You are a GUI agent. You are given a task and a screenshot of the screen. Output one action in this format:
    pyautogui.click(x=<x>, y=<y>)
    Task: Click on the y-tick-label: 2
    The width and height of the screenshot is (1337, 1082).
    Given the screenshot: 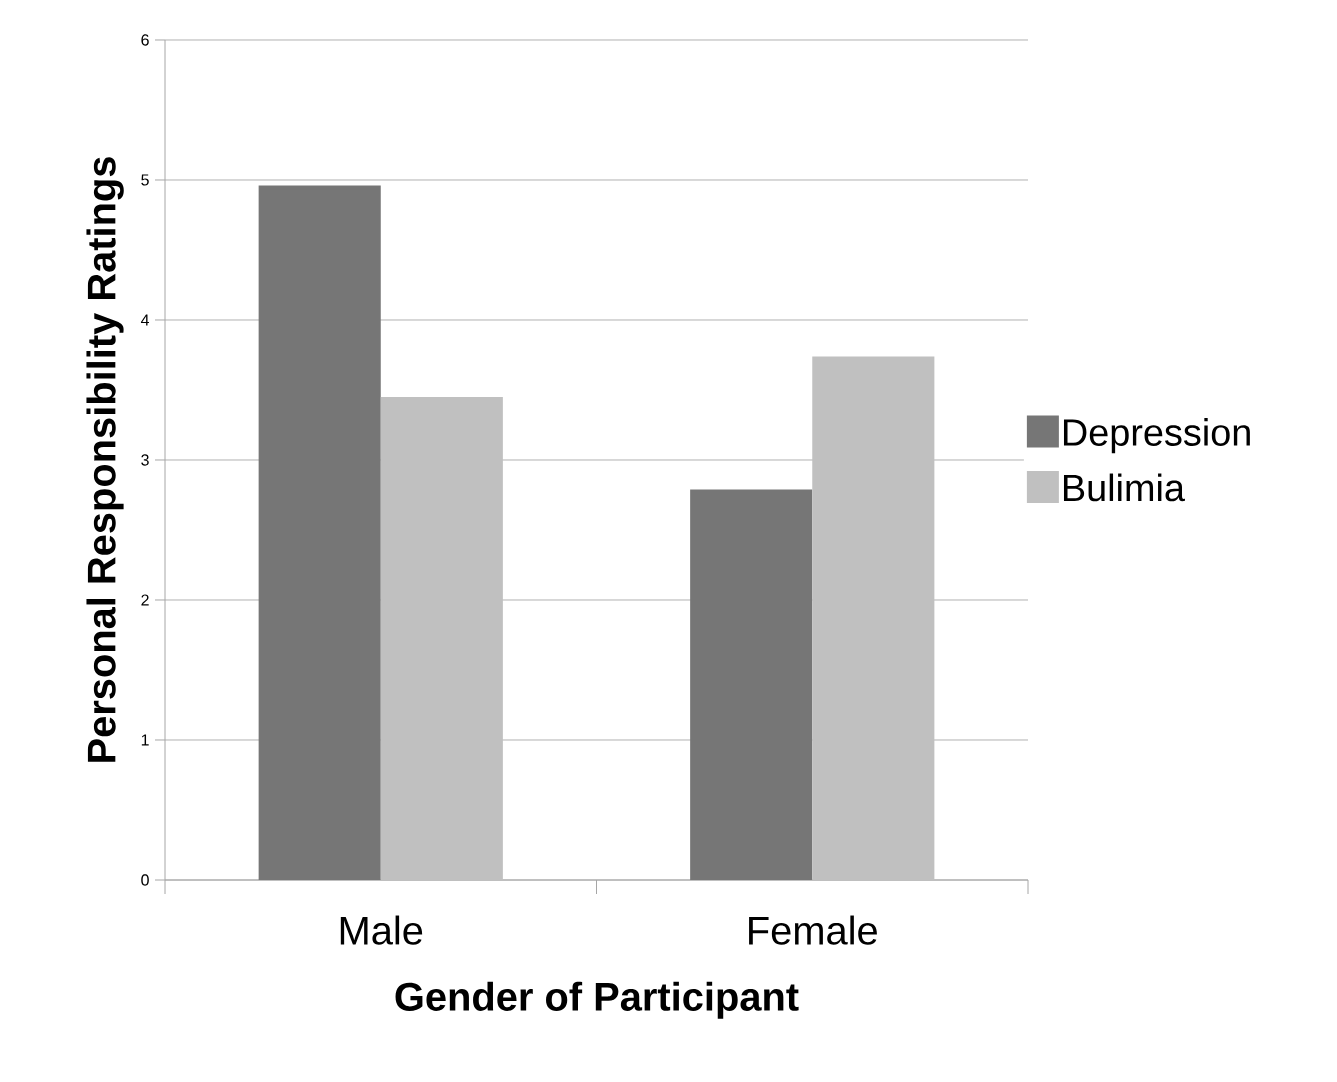 What is the action you would take?
    pyautogui.click(x=145, y=600)
    